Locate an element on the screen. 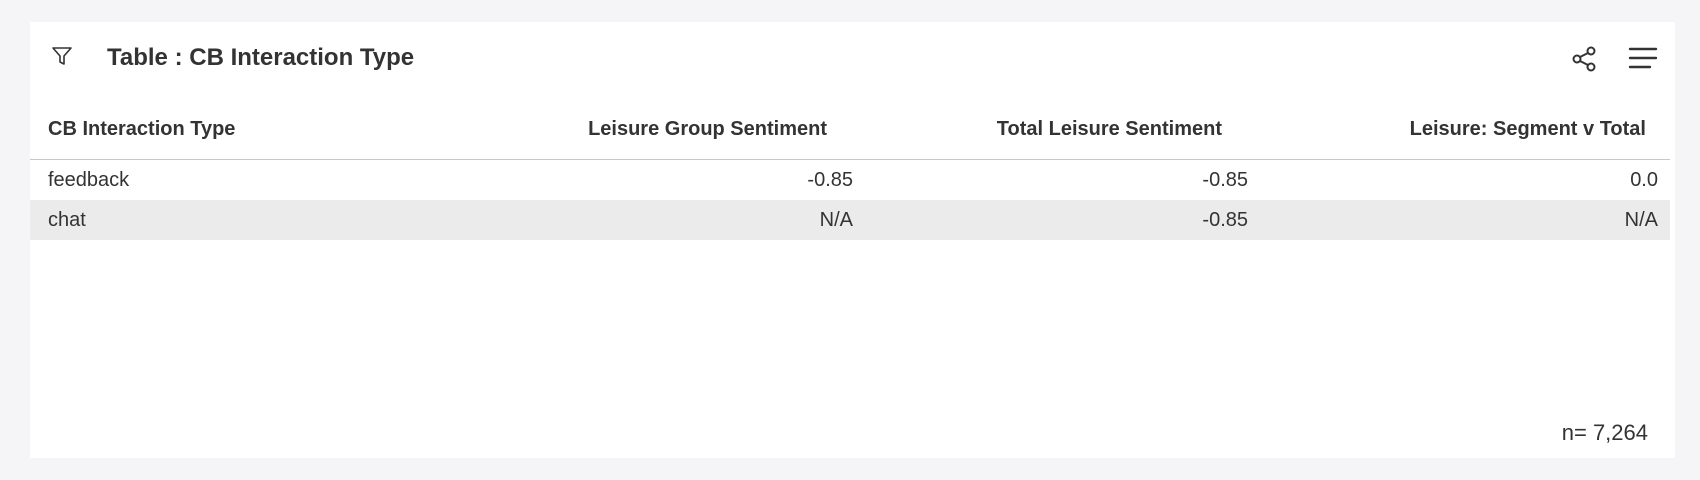  filter-icon is located at coordinates (62, 56).